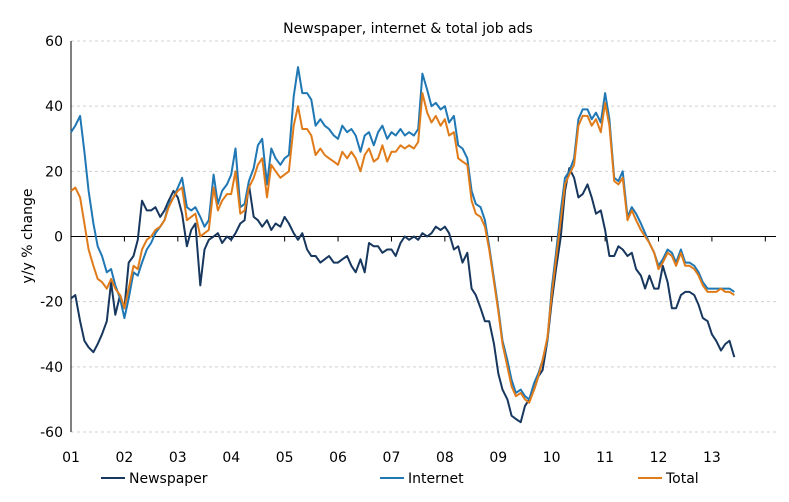 This screenshot has width=789, height=502. Describe the element at coordinates (28, 235) in the screenshot. I see `y-axis-label: y/y % change` at that location.